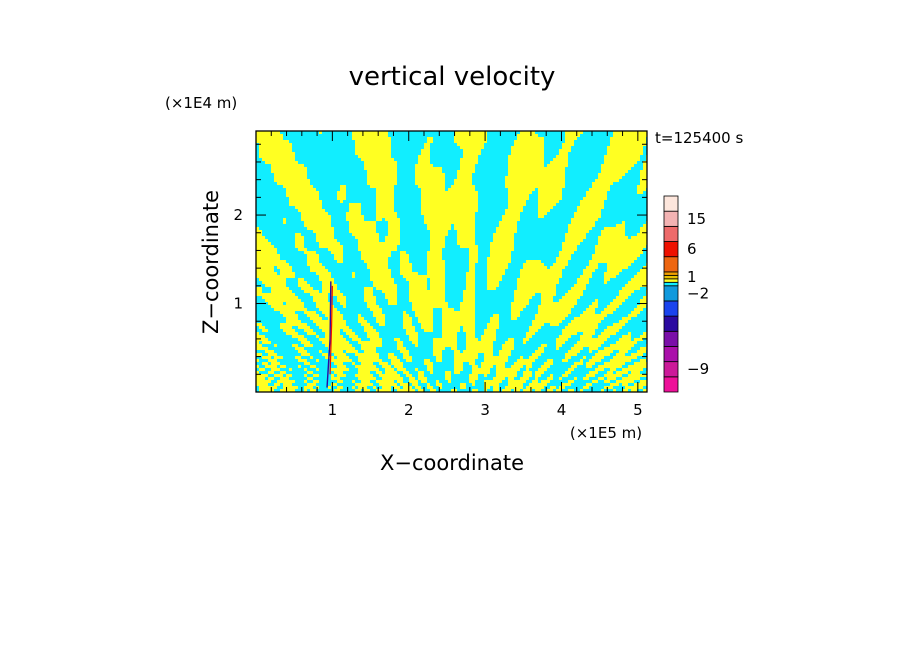 Image resolution: width=904 pixels, height=654 pixels. I want to click on updraft-streak, so click(331, 330).